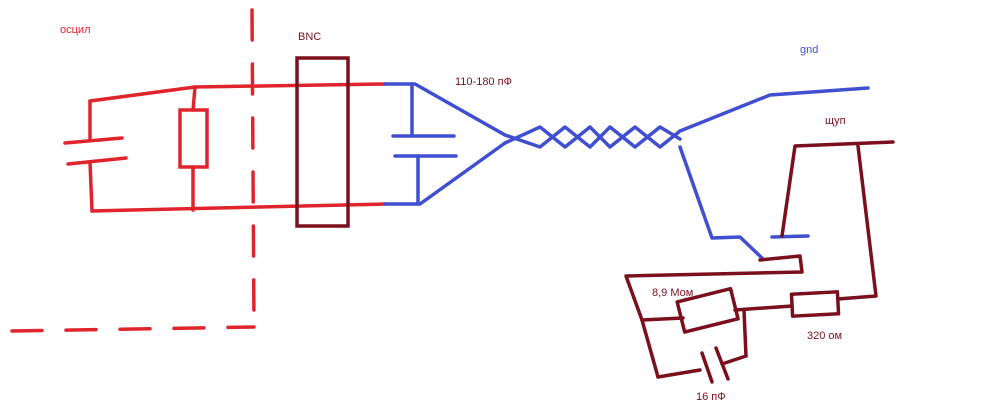 The height and width of the screenshot is (417, 999). I want to click on oscilloscope-input-circuit, so click(225, 147).